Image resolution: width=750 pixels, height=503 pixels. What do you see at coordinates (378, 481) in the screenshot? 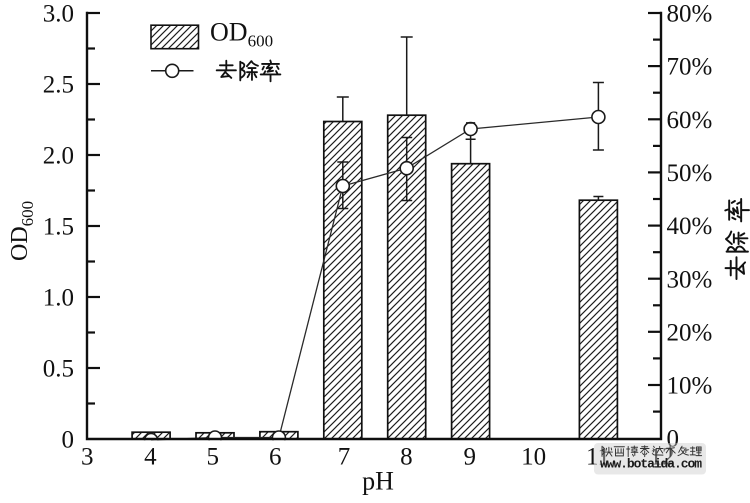
I see `svg-text: pH` at bounding box center [378, 481].